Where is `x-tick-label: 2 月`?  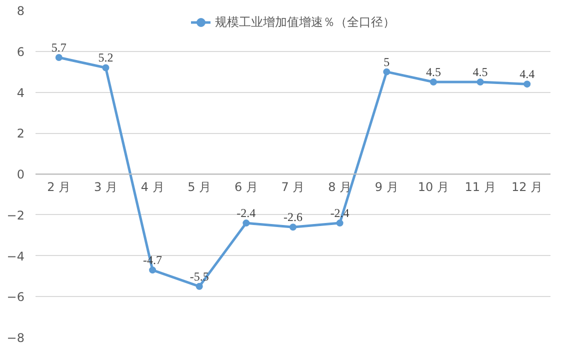 x-tick-label: 2 月 is located at coordinates (59, 187).